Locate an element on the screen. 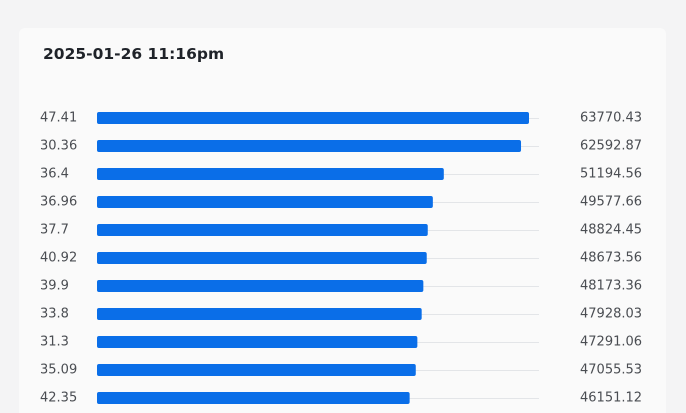 The width and height of the screenshot is (686, 413). value-label-5: 48673.56 is located at coordinates (611, 258).